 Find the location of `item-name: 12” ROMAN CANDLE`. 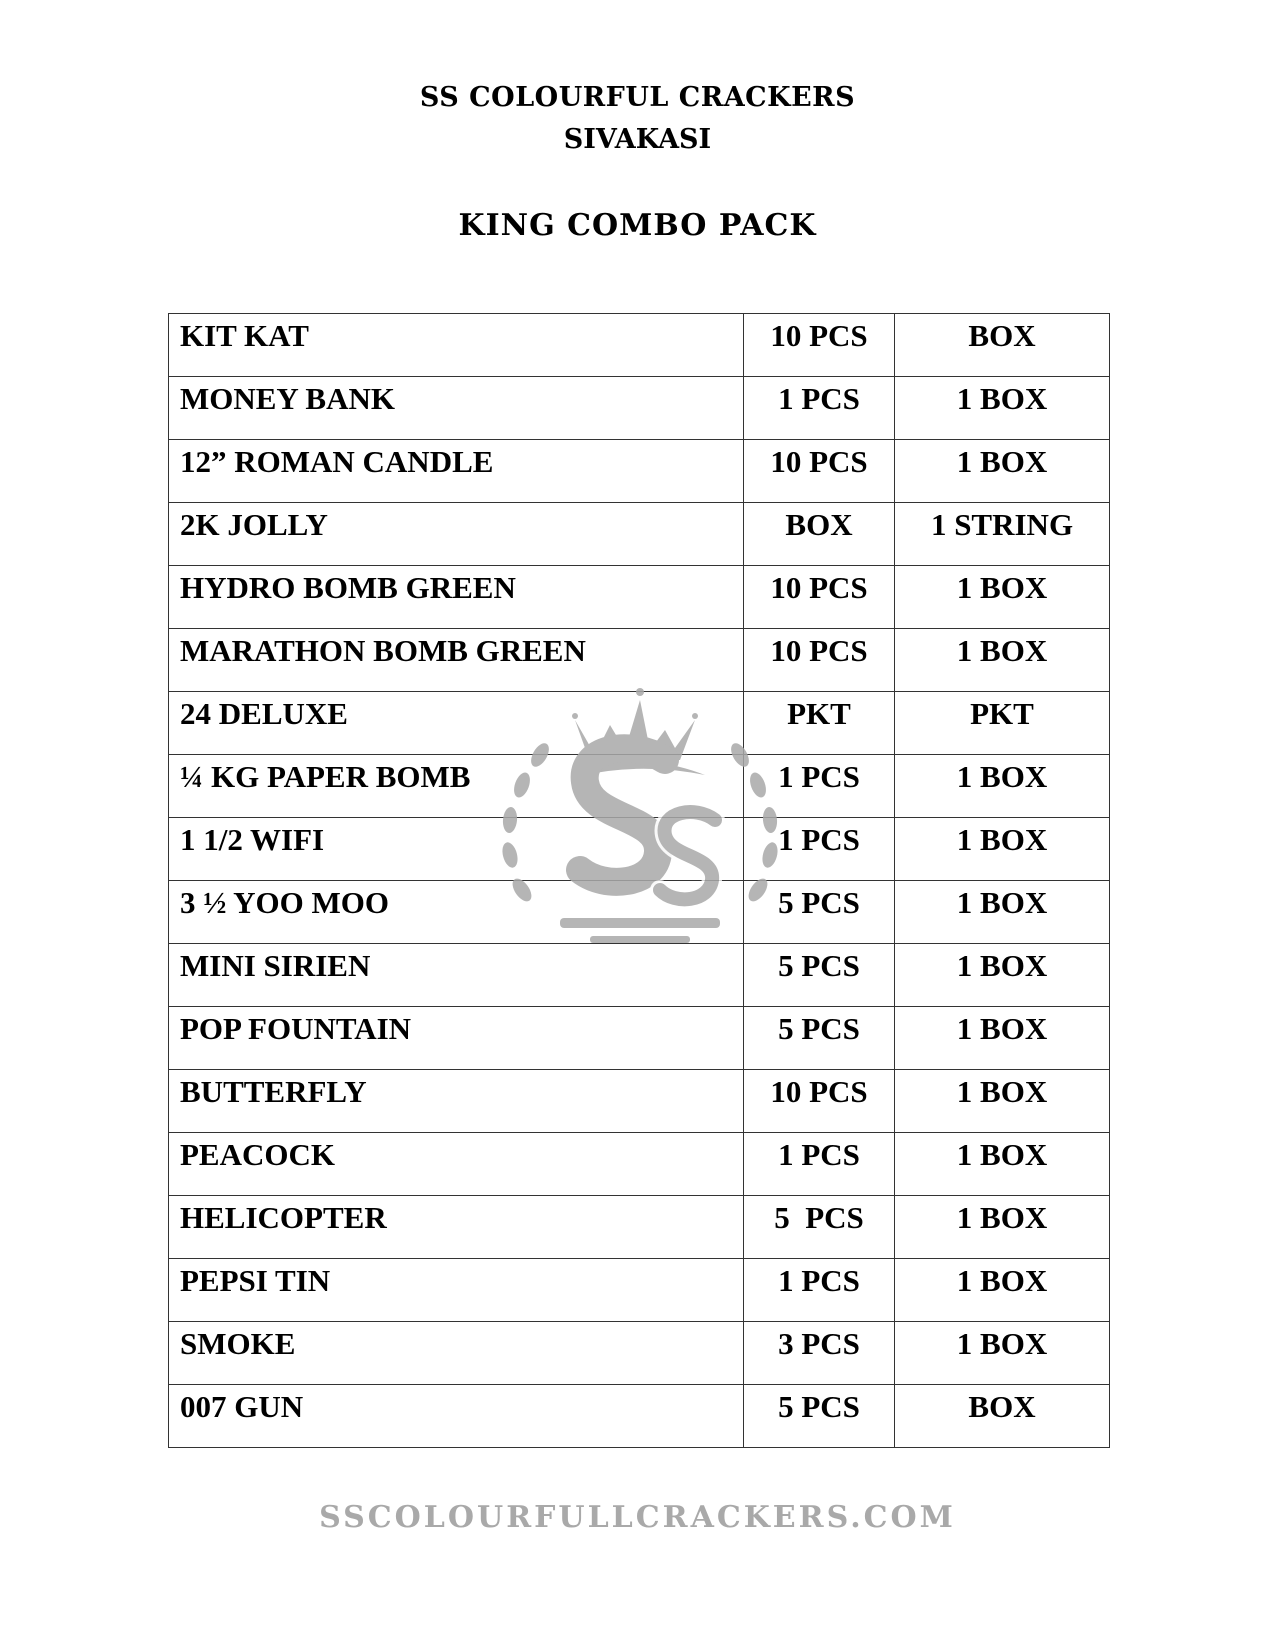

item-name: 12” ROMAN CANDLE is located at coordinates (456, 471).